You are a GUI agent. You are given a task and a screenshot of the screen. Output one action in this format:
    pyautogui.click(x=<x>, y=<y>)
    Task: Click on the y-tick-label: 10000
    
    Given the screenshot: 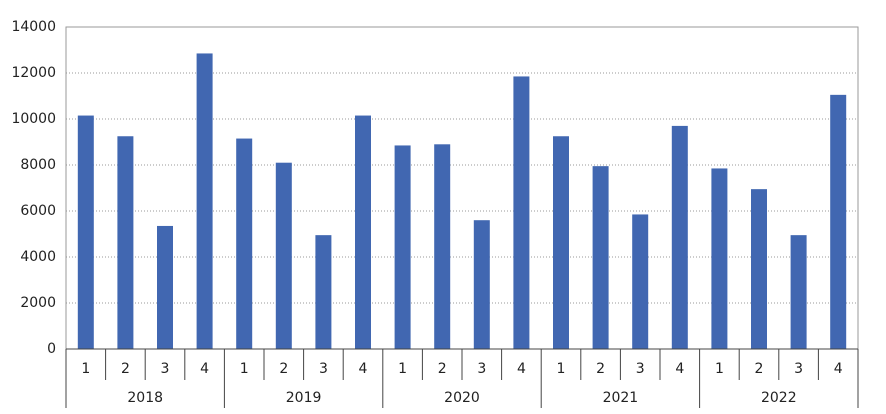 What is the action you would take?
    pyautogui.click(x=33, y=119)
    